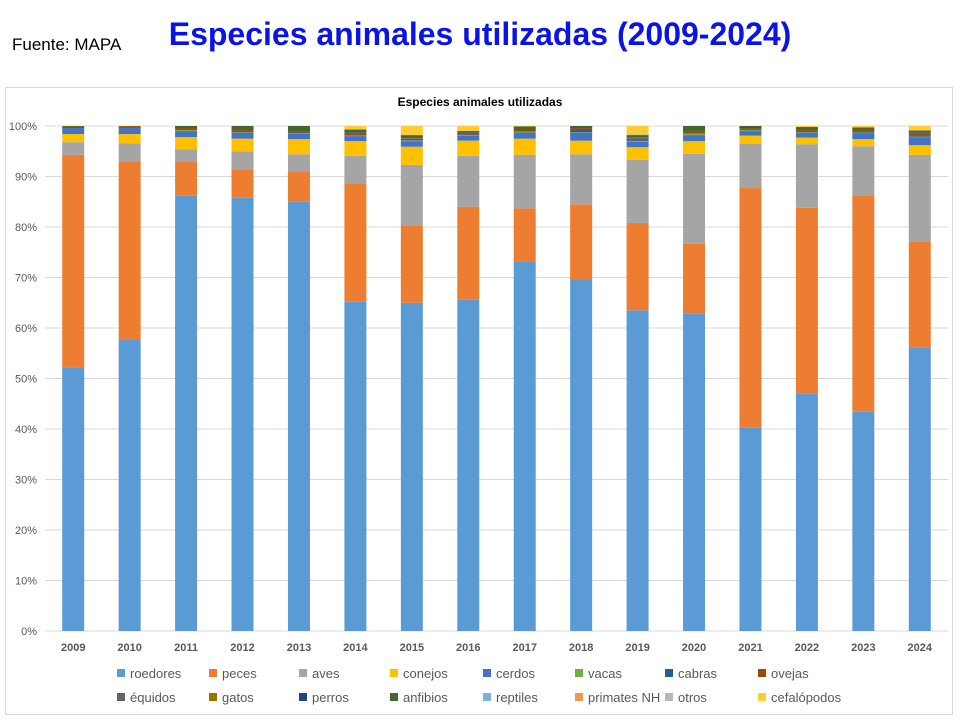  I want to click on legend-label: otros, so click(692, 697).